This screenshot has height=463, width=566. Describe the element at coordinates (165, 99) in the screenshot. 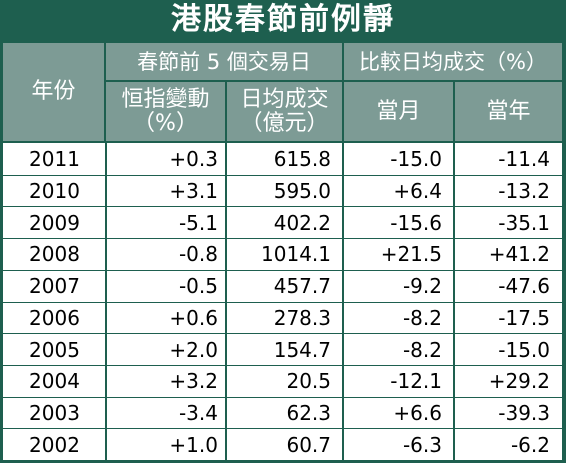

I see `header-hsi-change-line1: 恒指變動` at that location.